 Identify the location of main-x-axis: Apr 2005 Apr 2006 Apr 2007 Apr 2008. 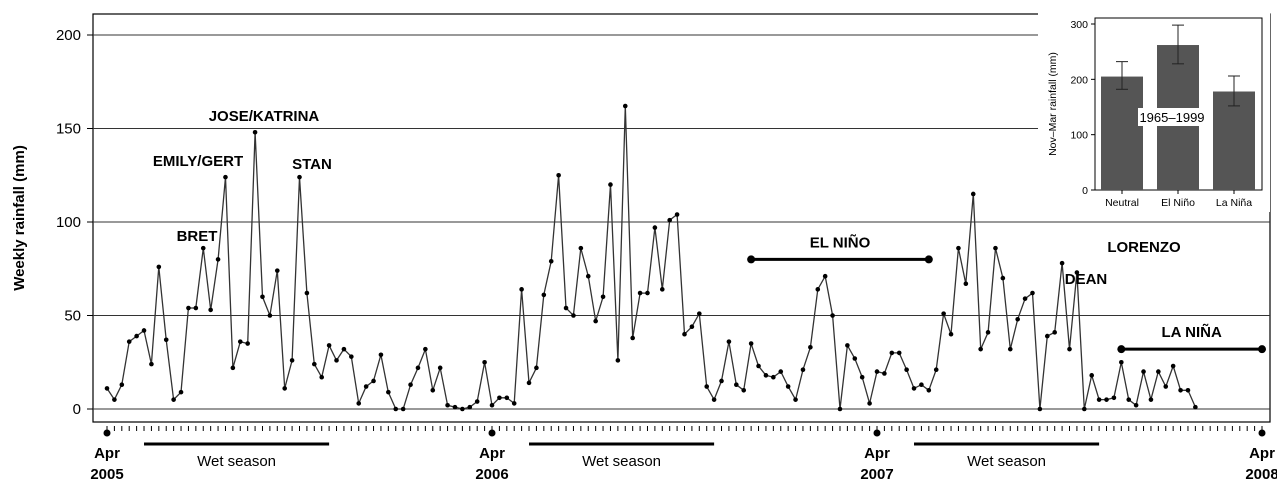
(683, 456).